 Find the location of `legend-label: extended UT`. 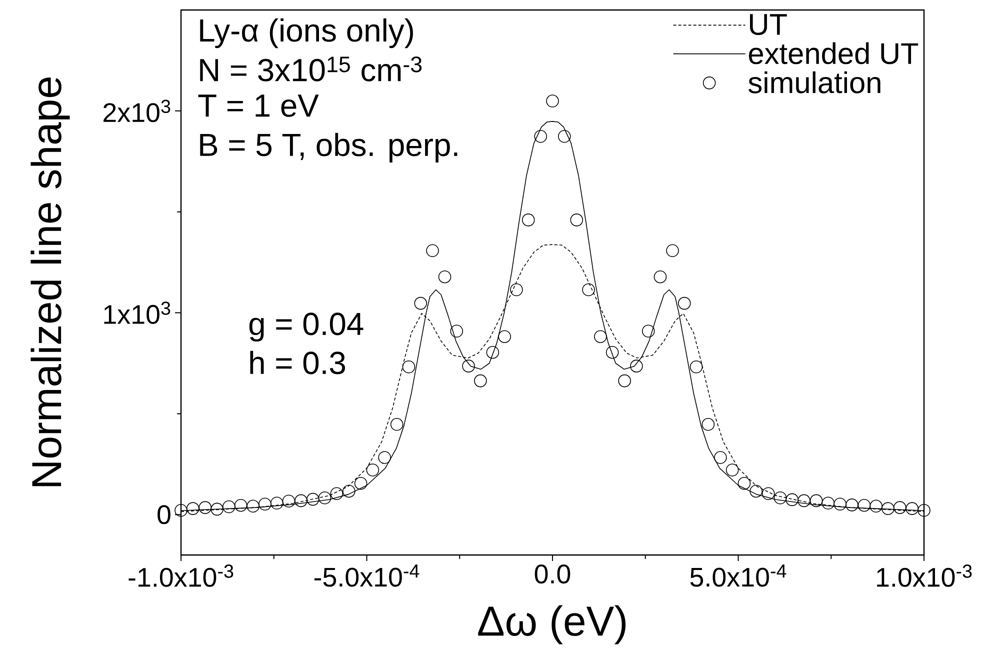

legend-label: extended UT is located at coordinates (833, 53).